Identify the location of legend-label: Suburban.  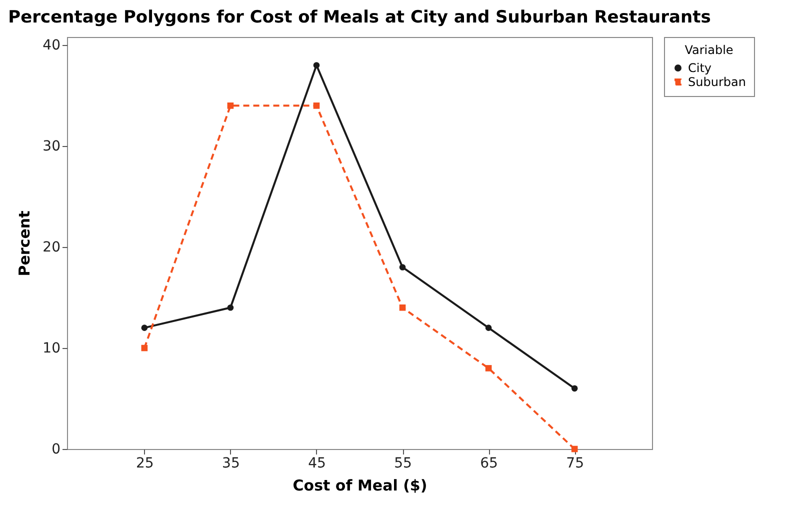
(717, 82).